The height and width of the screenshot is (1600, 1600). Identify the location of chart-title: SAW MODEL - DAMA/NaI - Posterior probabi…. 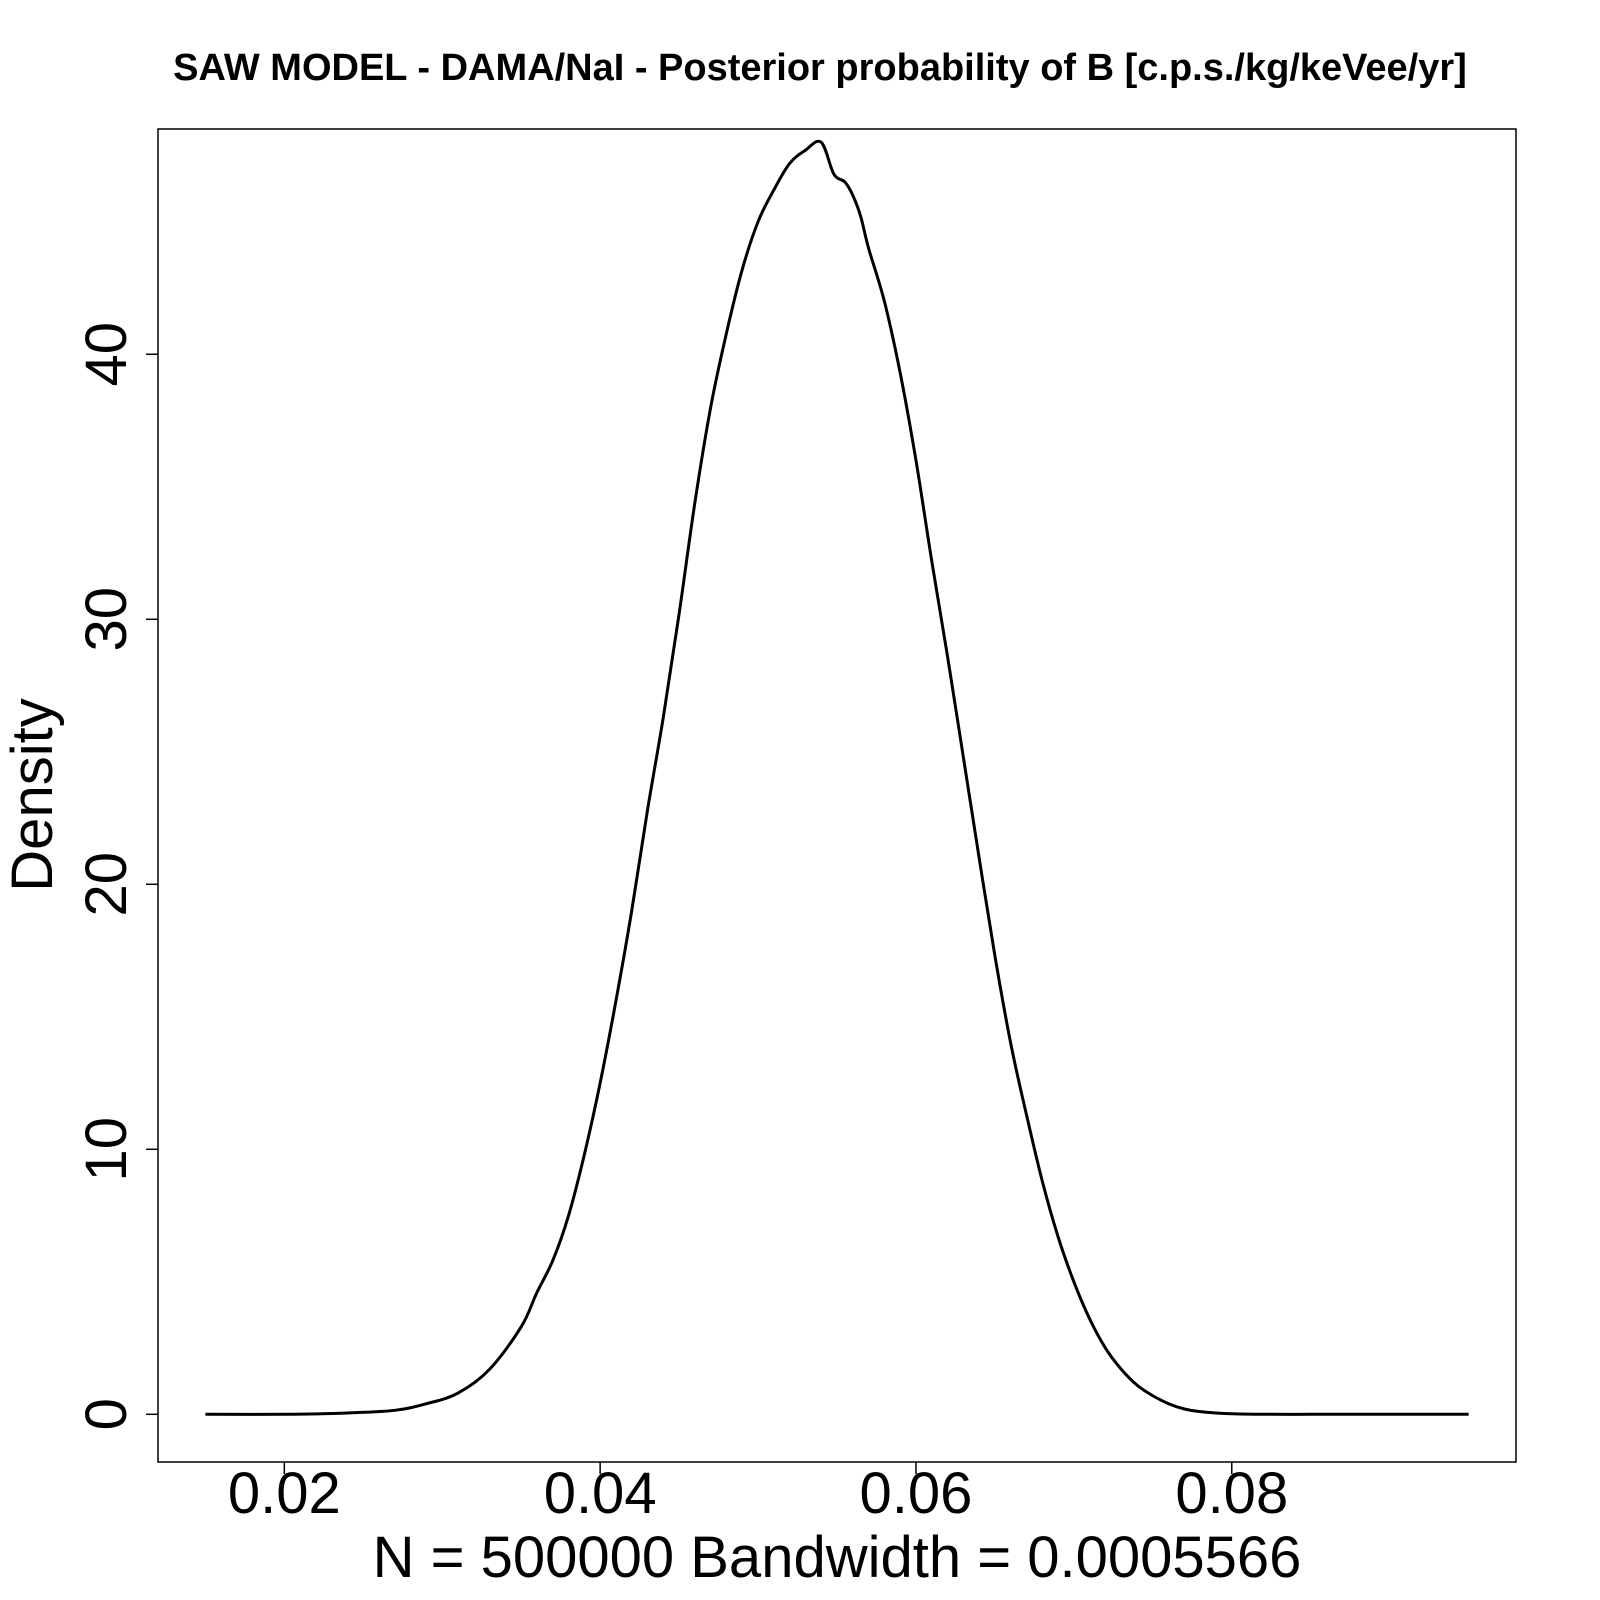
(820, 68).